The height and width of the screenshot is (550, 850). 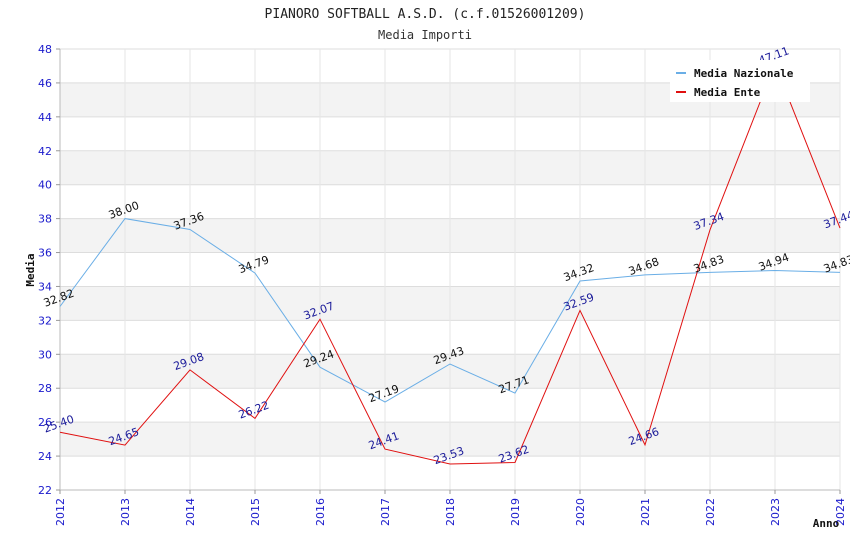 I want to click on x-tick-label: 2012, so click(x=60, y=512).